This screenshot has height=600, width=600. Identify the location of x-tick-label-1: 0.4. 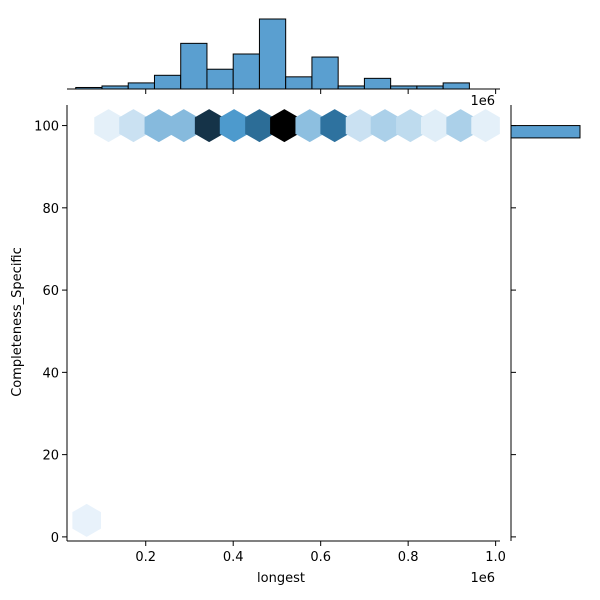
(233, 557).